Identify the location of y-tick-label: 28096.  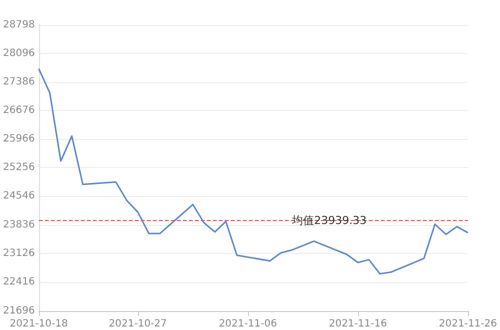
(19, 53).